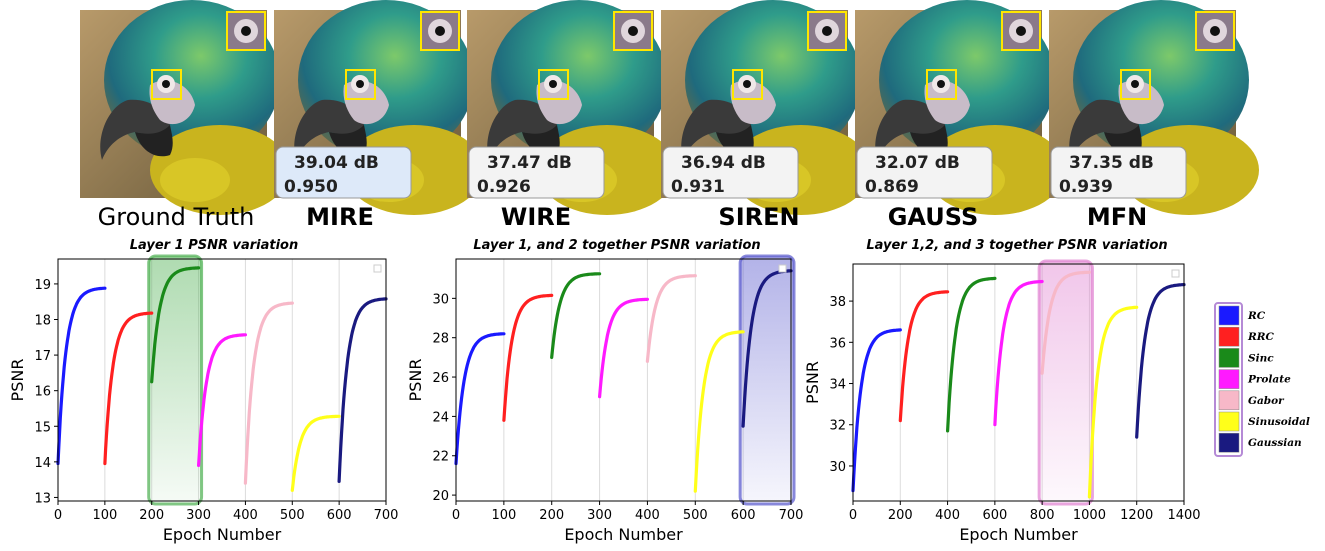 The image size is (1325, 551). I want to click on y-tick-label: 30, so click(440, 299).